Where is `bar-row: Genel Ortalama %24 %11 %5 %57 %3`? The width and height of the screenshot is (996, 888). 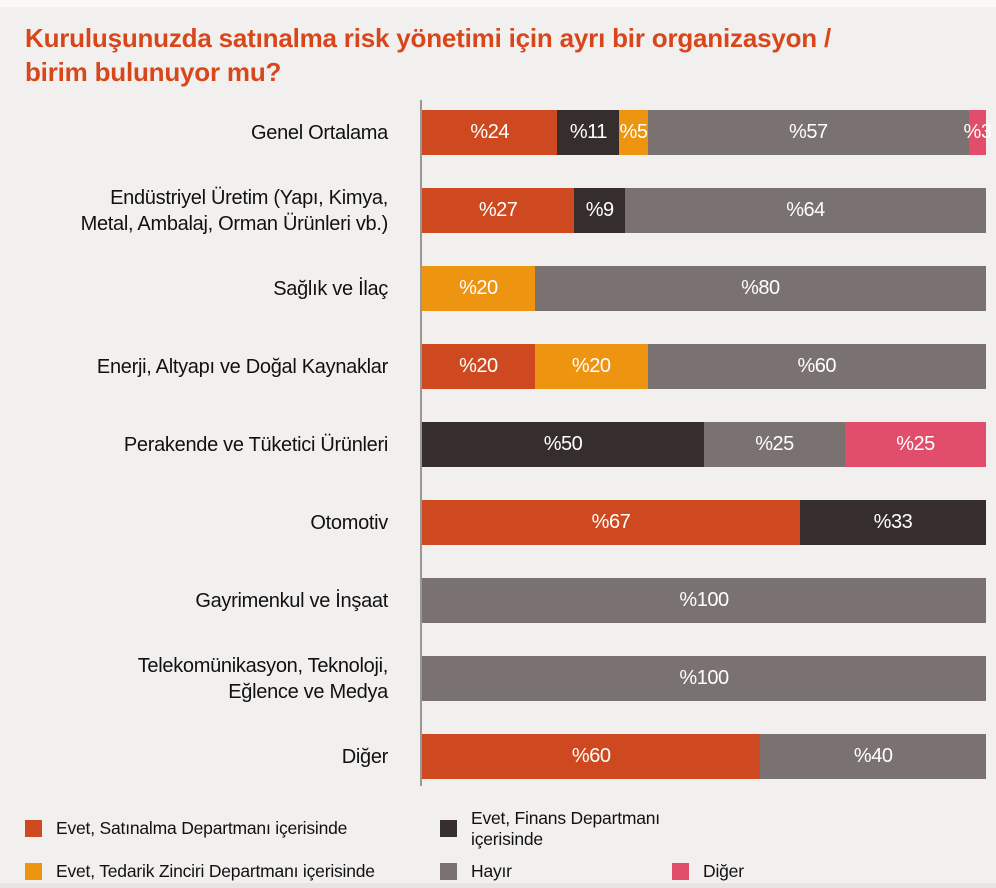 bar-row: Genel Ortalama %24 %11 %5 %57 %3 is located at coordinates (496, 133).